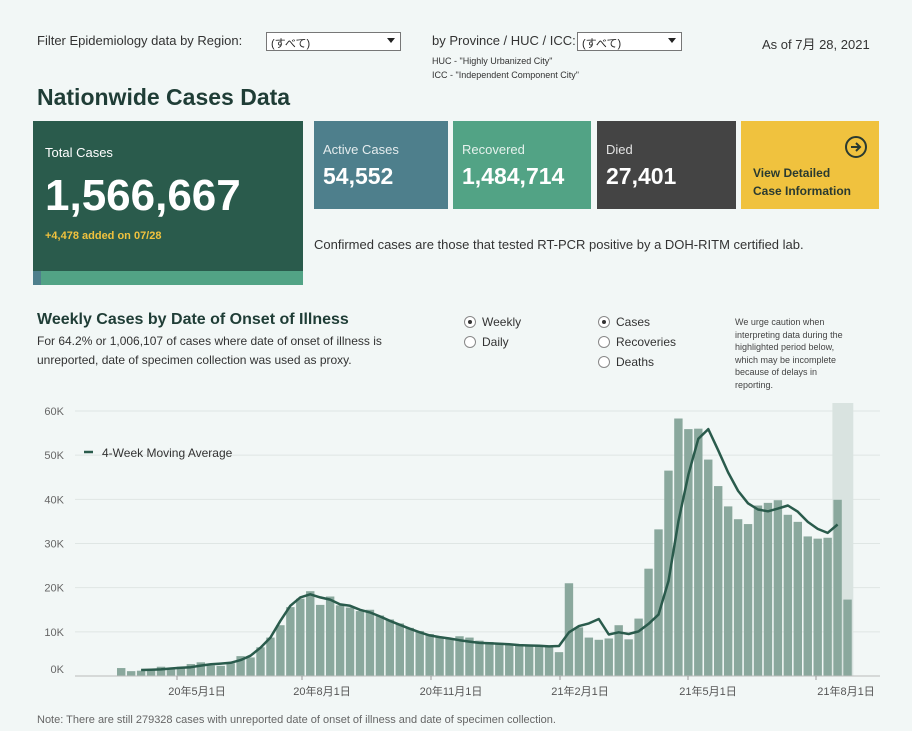 Image resolution: width=912 pixels, height=731 pixels. Describe the element at coordinates (707, 691) in the screenshot. I see `x-tick-label: 21年5月1日` at that location.